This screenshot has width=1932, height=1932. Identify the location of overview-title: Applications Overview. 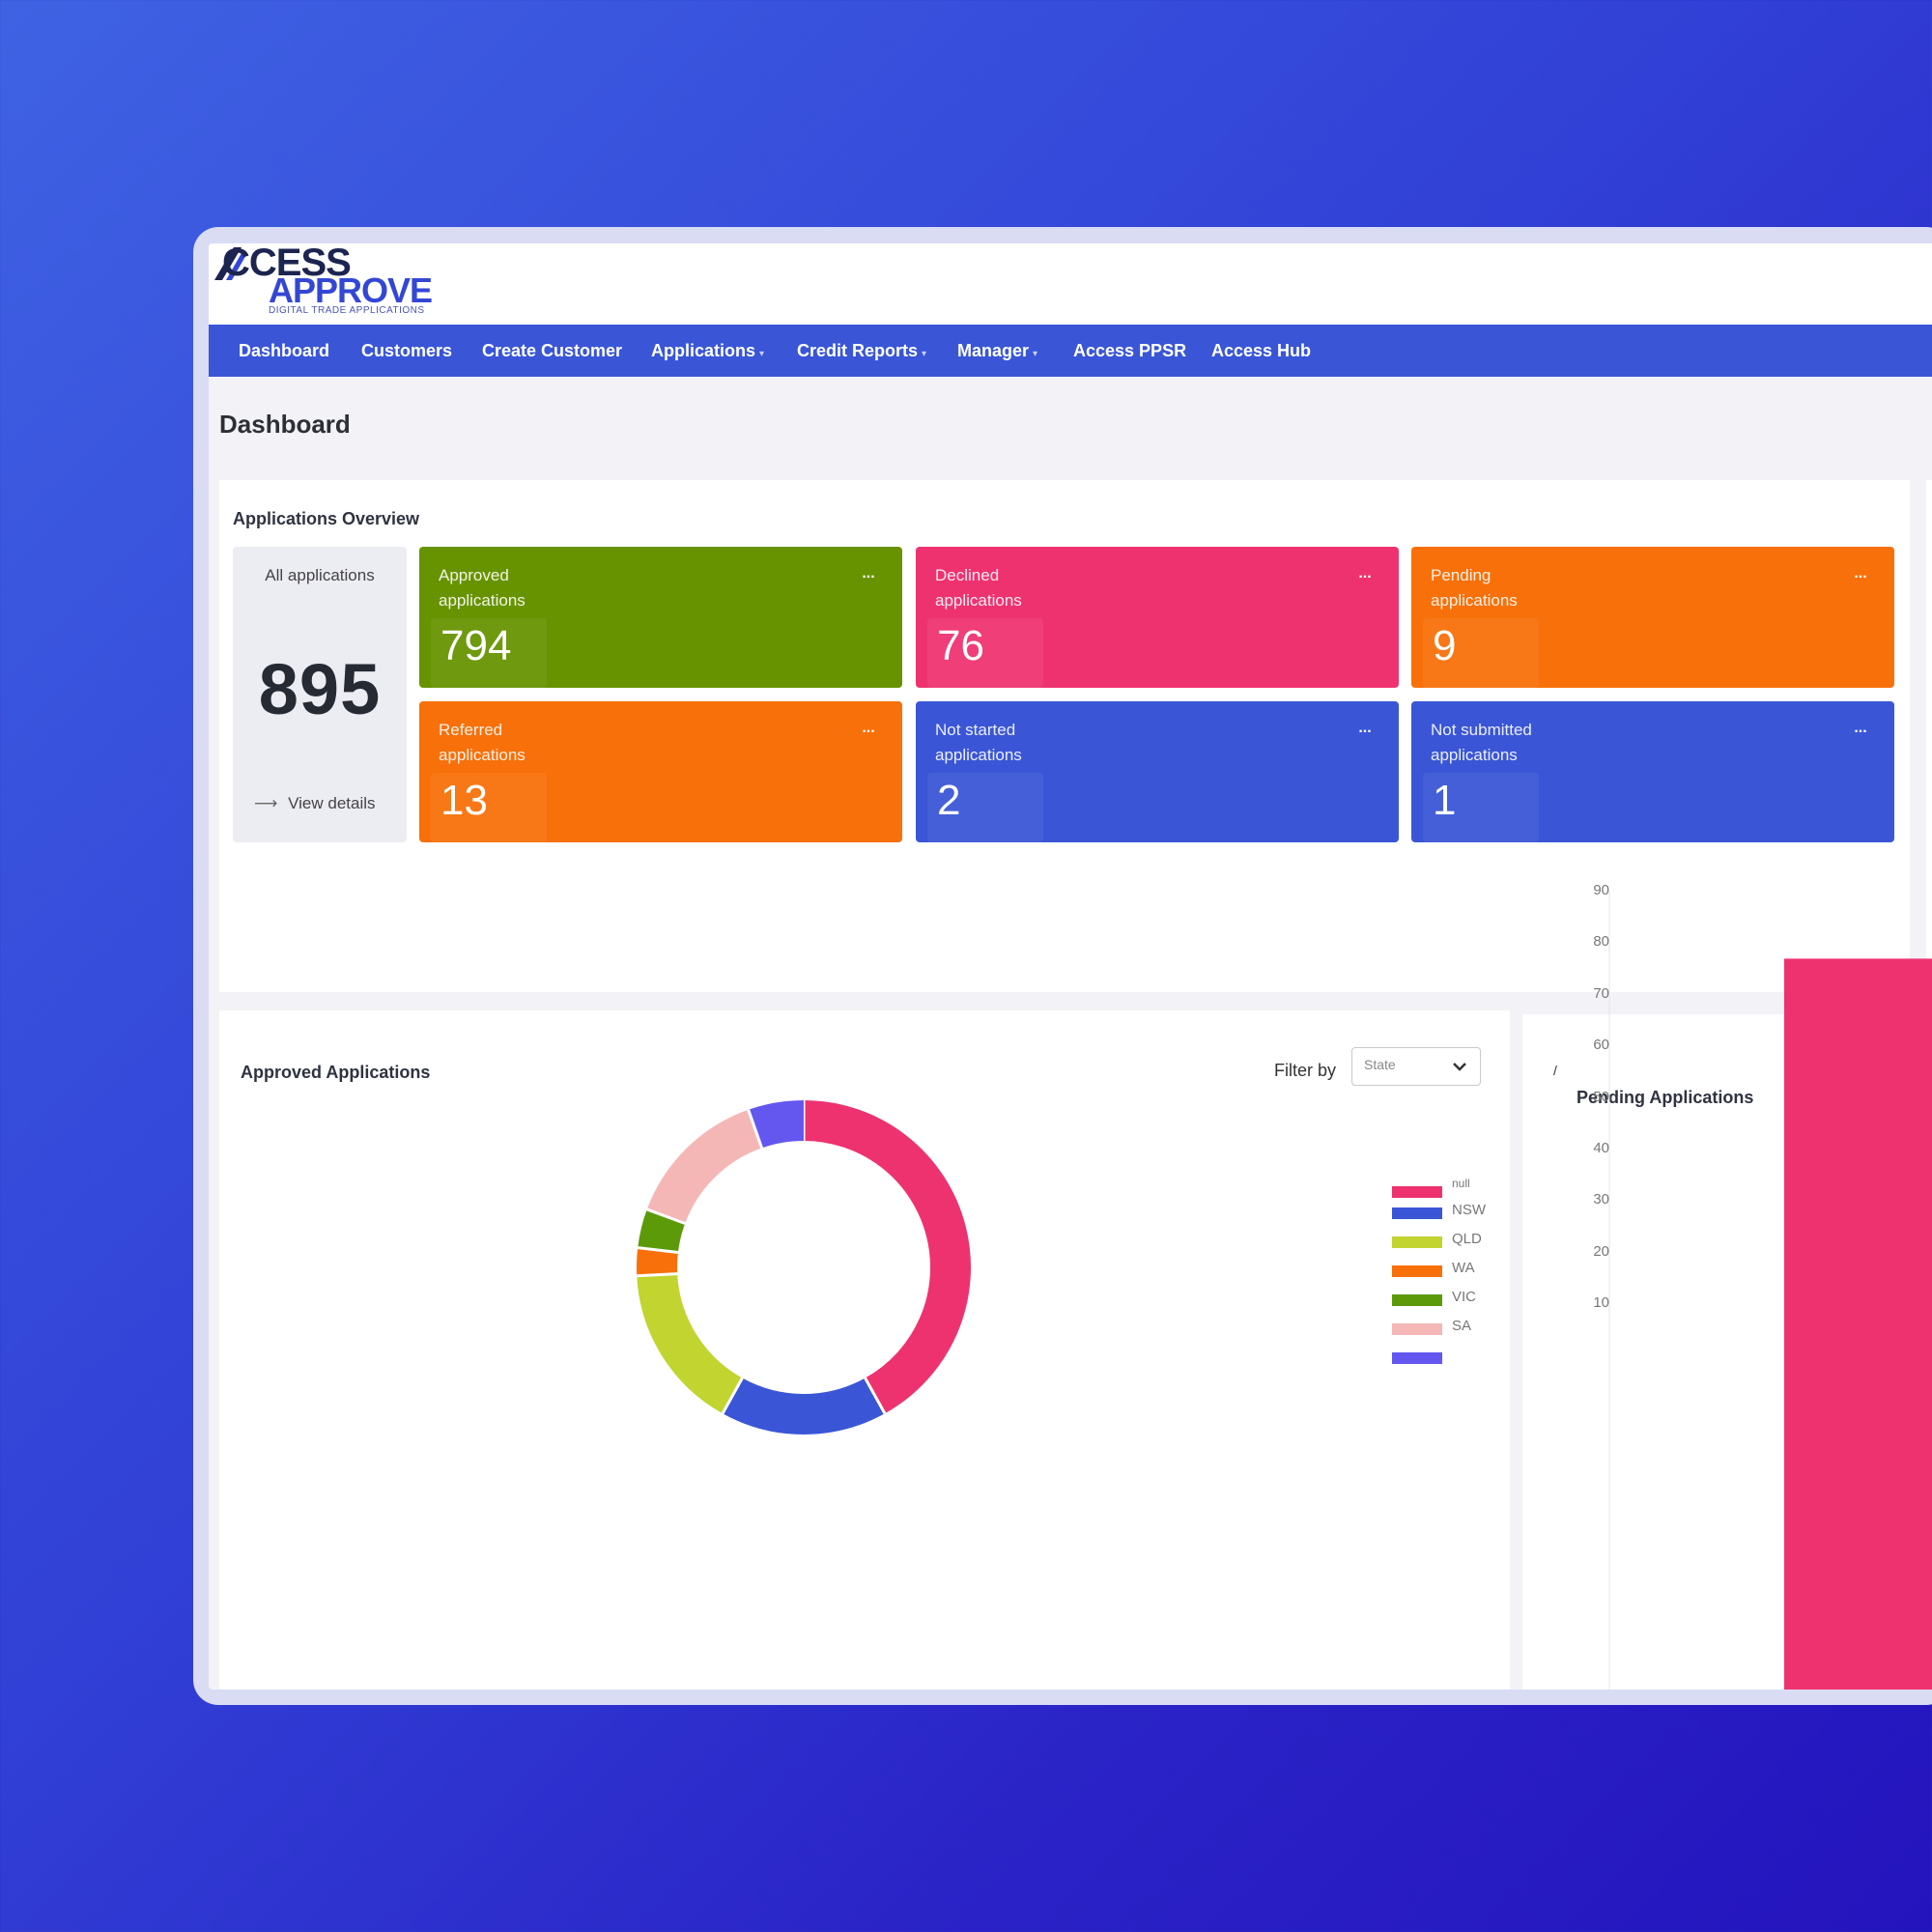
(326, 518).